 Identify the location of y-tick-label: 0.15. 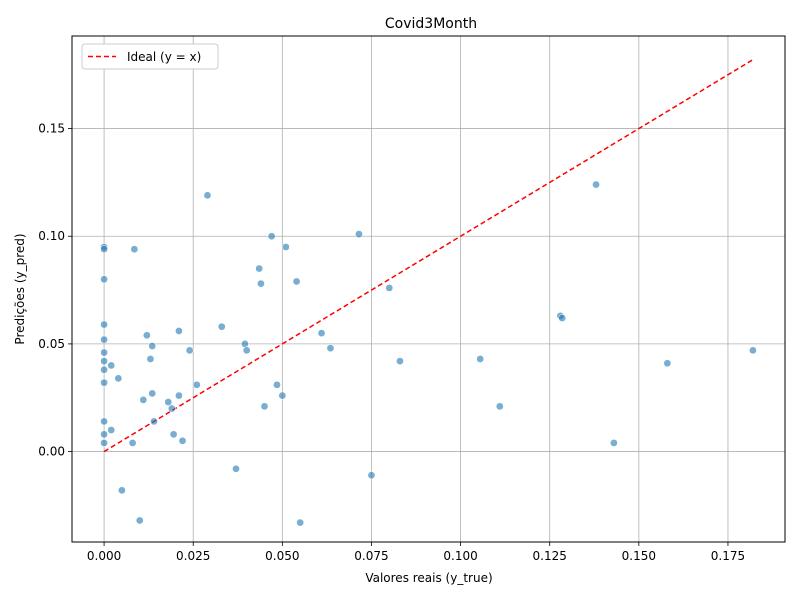
(51, 129).